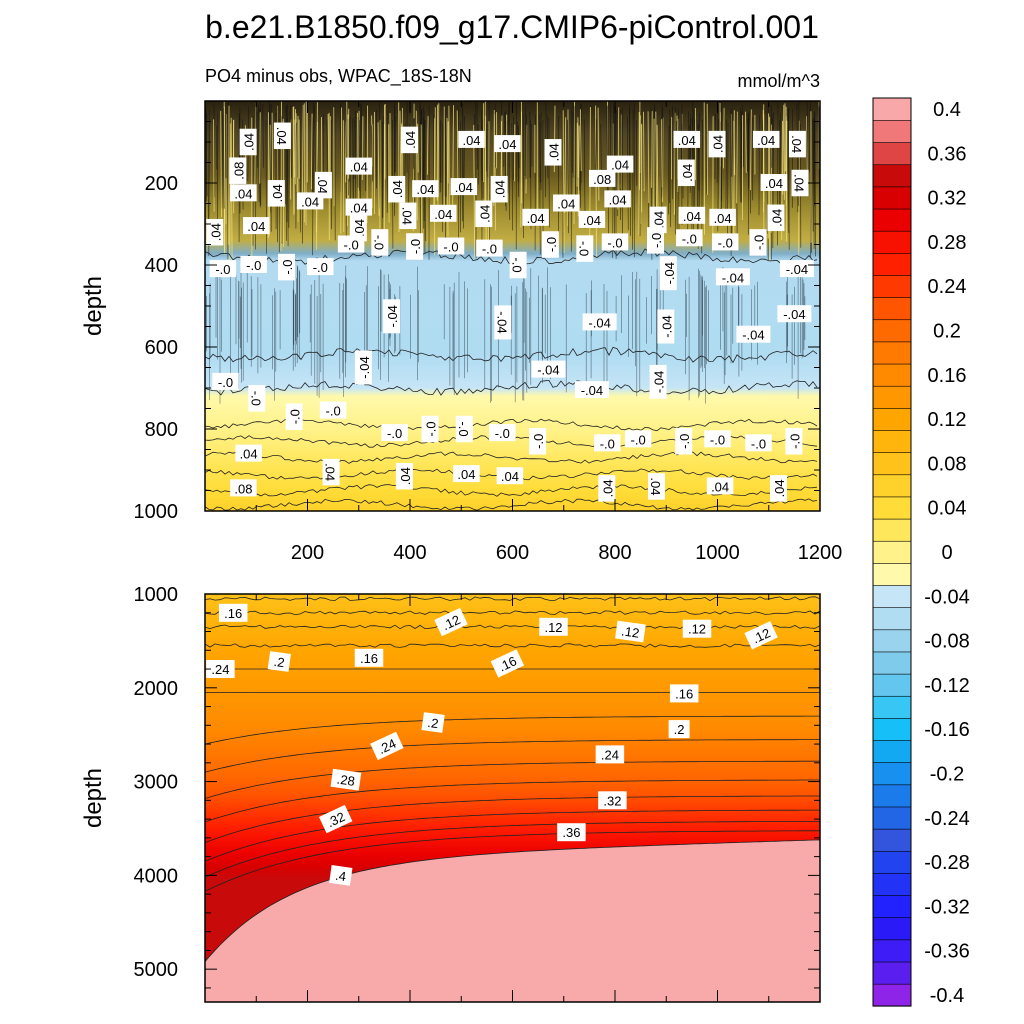 This screenshot has width=1024, height=1024. What do you see at coordinates (614, 553) in the screenshot?
I see `x-tick-label: 800` at bounding box center [614, 553].